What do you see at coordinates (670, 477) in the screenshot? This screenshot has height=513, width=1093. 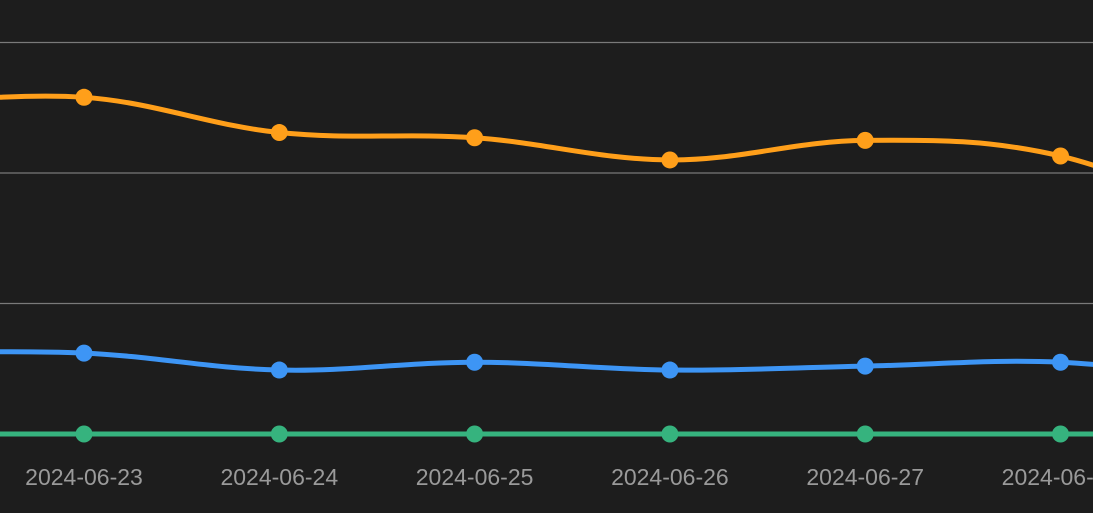 I see `x-tick-label: 2024-06-26` at bounding box center [670, 477].